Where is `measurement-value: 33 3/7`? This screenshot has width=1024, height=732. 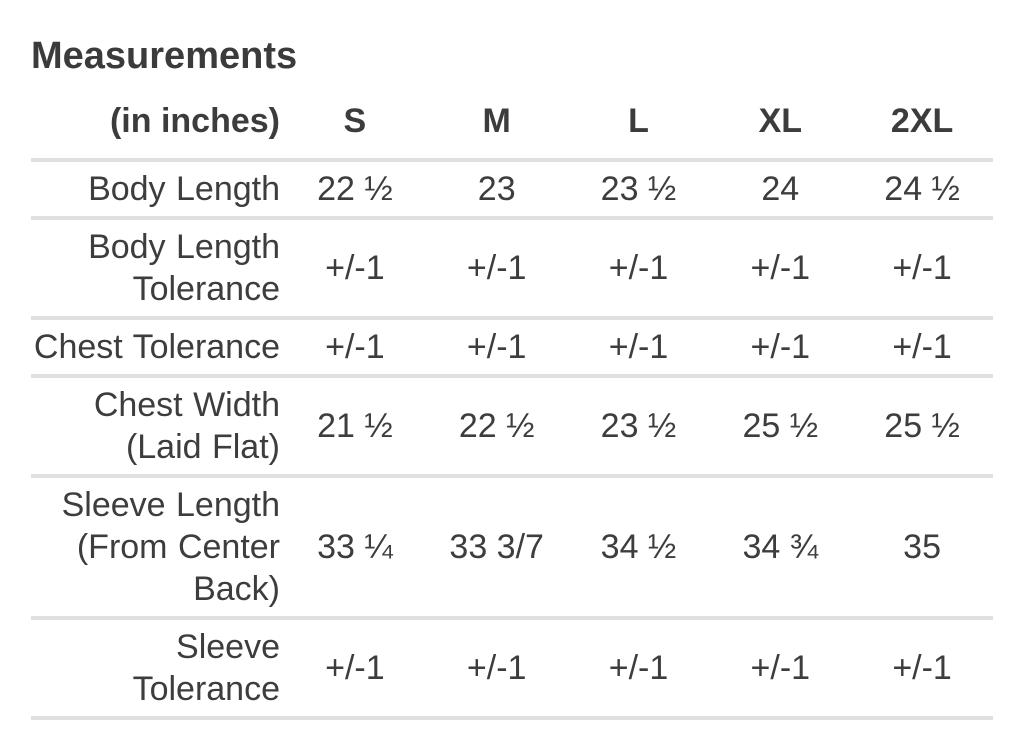
measurement-value: 33 3/7 is located at coordinates (496, 547).